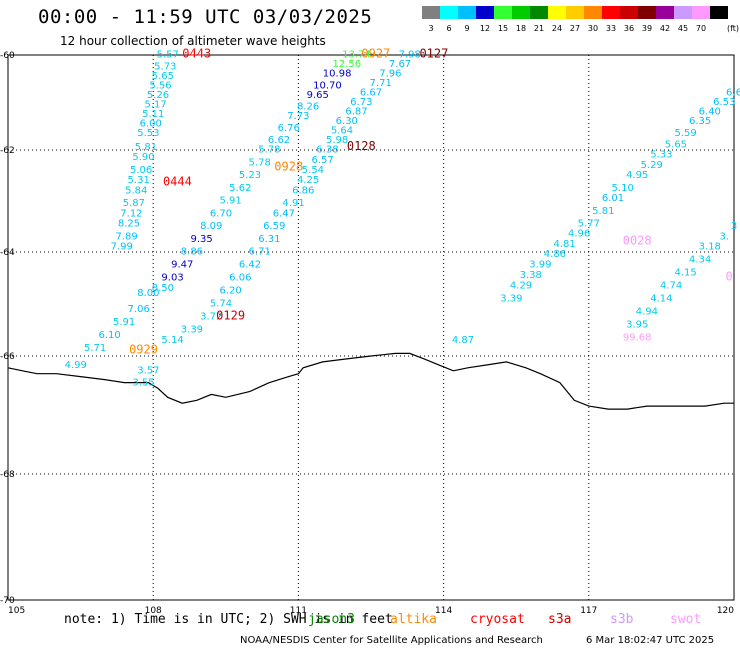 The image size is (740, 650). Describe the element at coordinates (131, 213) in the screenshot. I see `wave-height-value: 7.12` at that location.